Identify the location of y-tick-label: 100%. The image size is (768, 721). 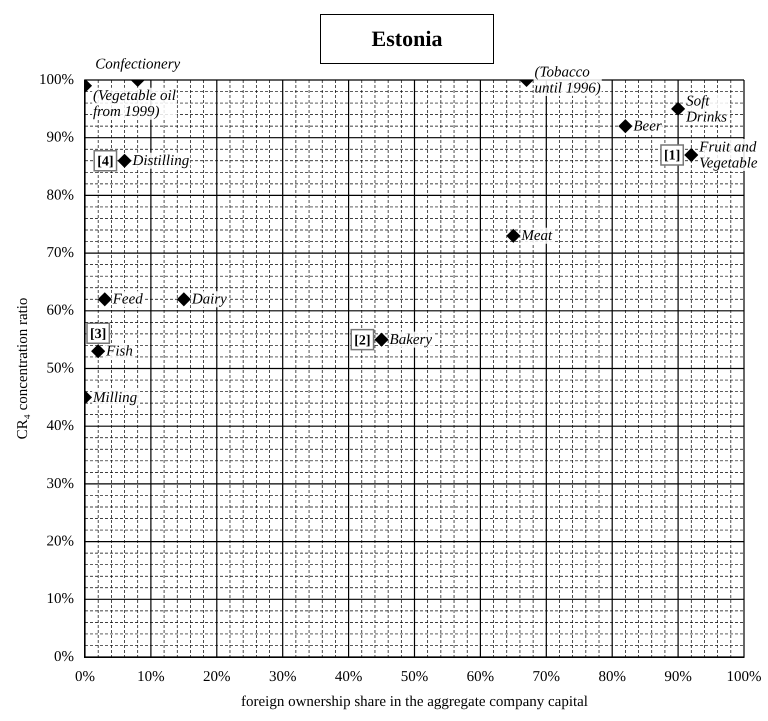
(56, 80).